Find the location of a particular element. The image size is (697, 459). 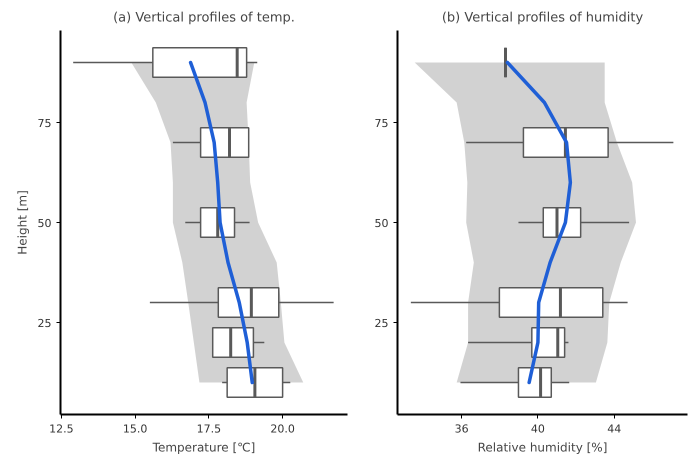

x-tick-label: 44 is located at coordinates (614, 429).